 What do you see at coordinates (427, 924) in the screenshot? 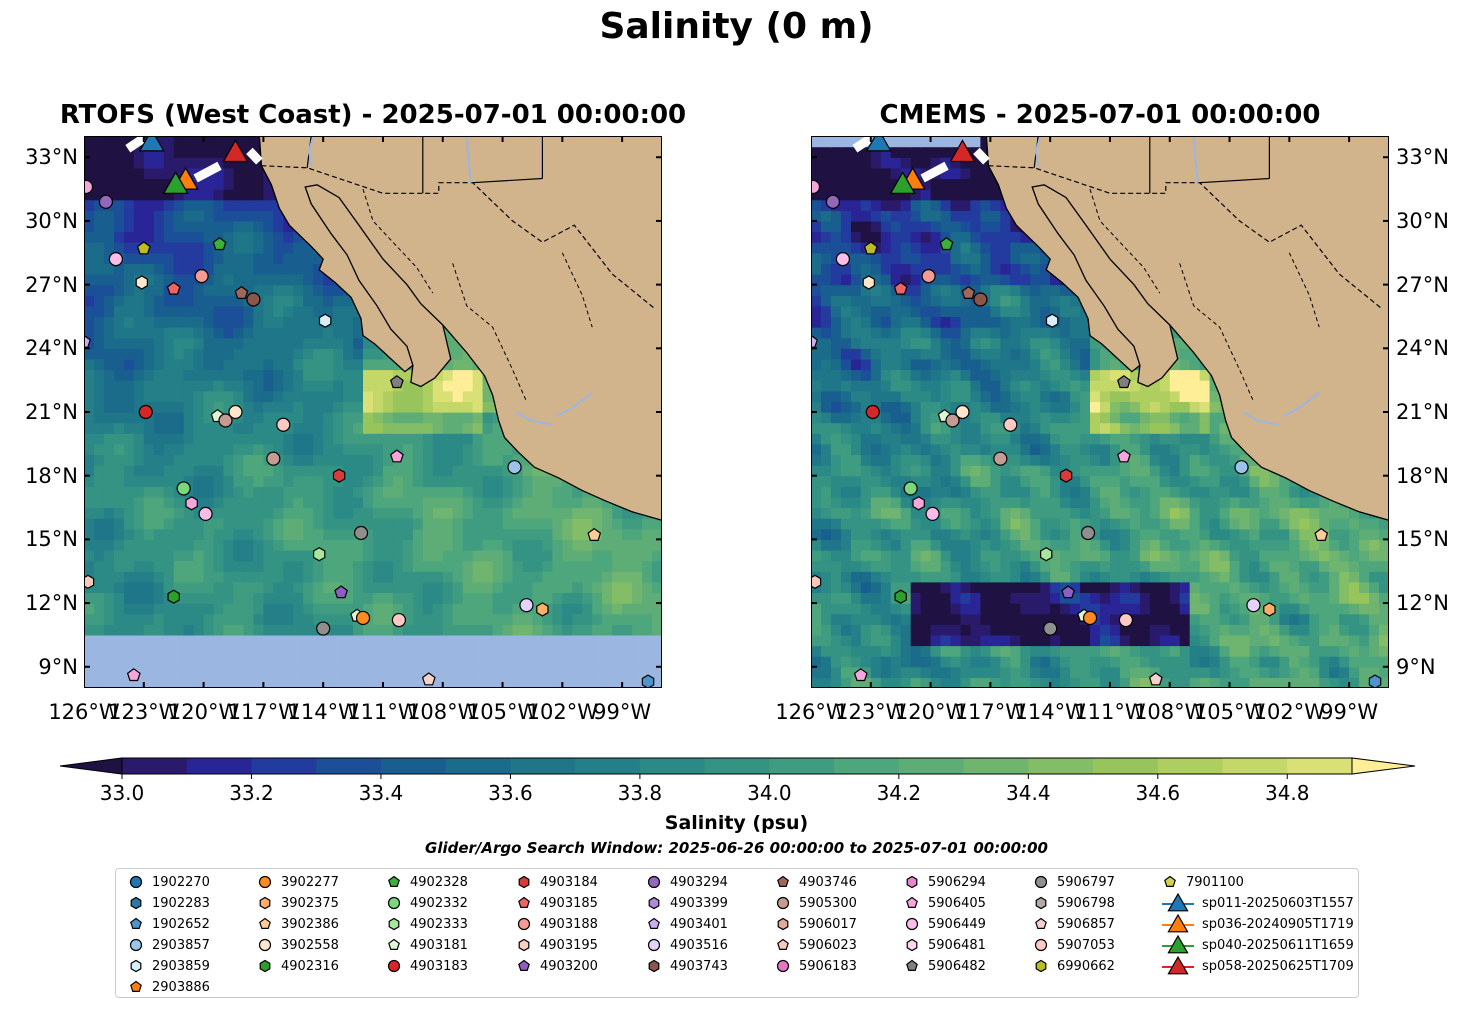
I see `legend-item: 4902333` at bounding box center [427, 924].